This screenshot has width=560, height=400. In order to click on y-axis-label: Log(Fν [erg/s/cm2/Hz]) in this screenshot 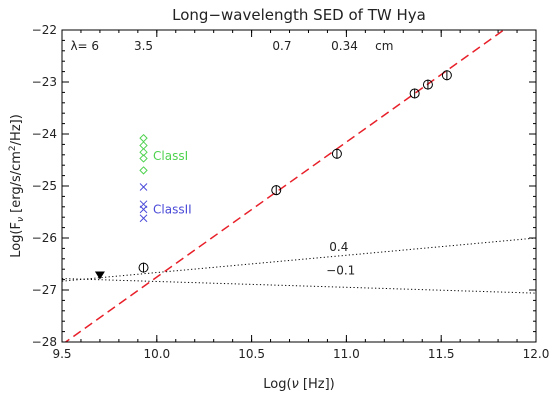, I will do `click(17, 186)`.